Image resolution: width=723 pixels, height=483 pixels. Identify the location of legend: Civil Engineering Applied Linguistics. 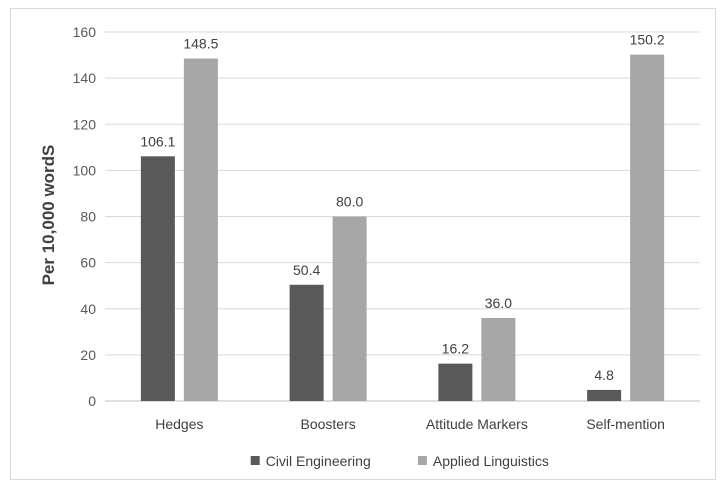
(399, 461).